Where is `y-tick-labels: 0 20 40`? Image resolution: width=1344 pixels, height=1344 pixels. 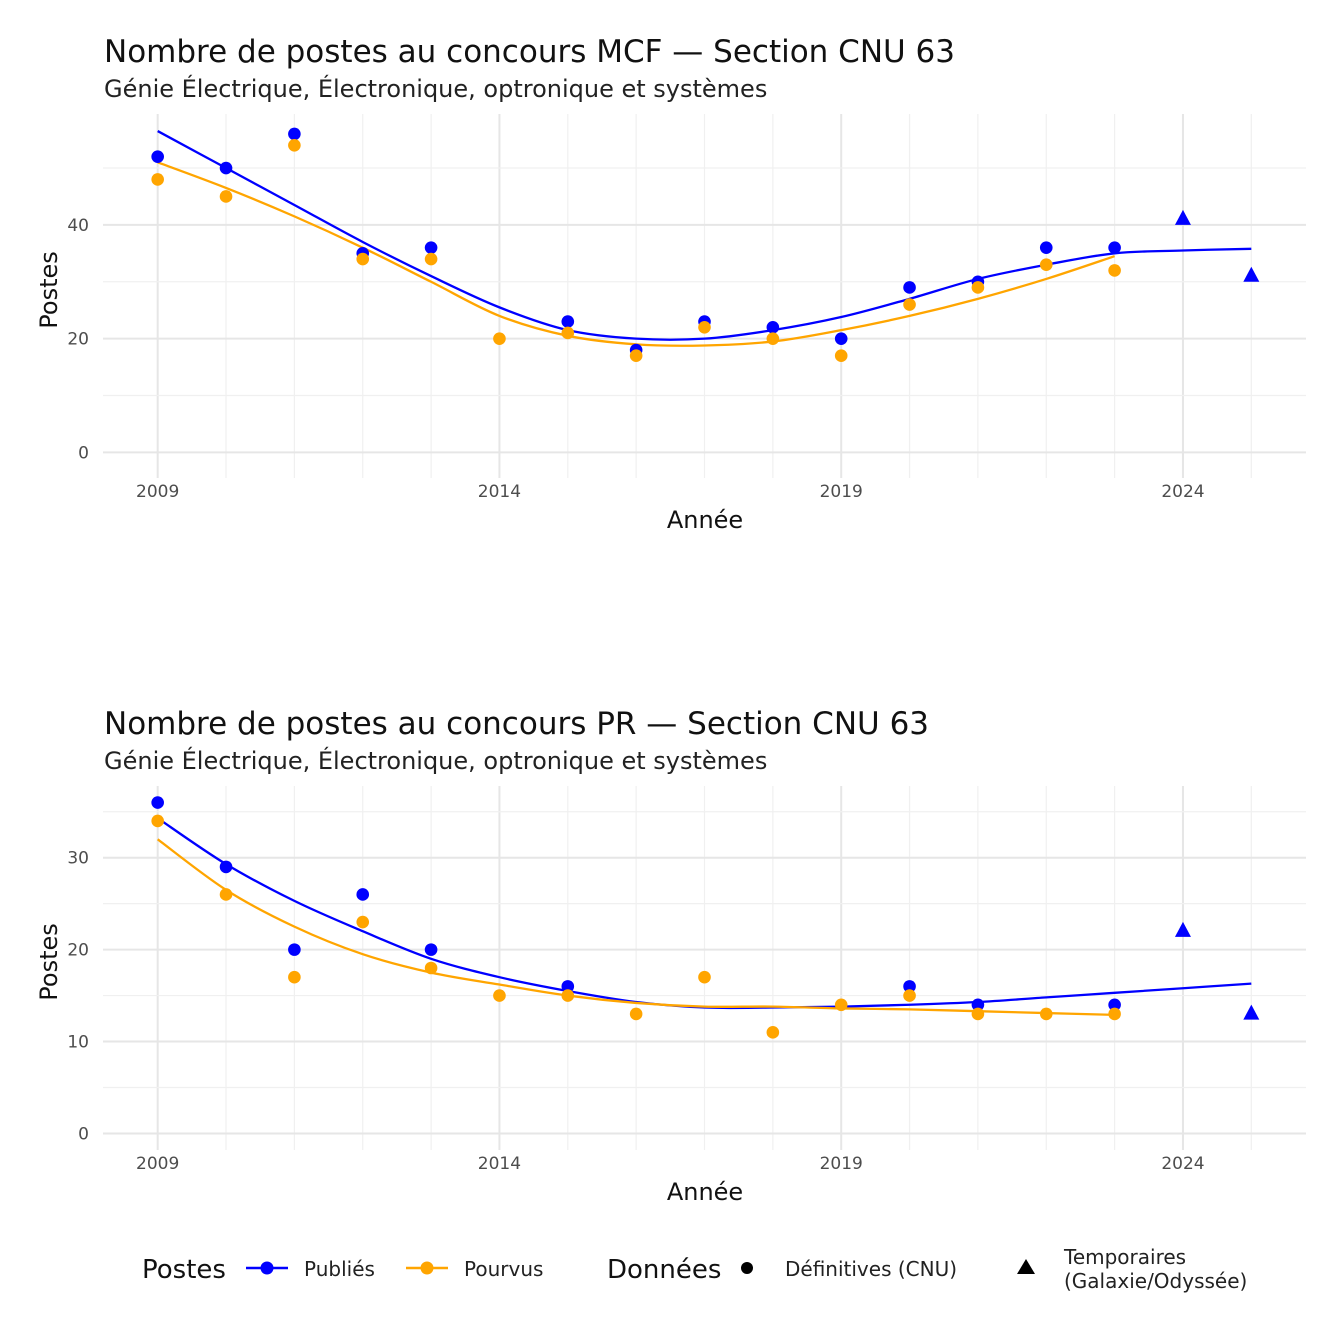
y-tick-labels: 0 20 40 is located at coordinates (78, 340).